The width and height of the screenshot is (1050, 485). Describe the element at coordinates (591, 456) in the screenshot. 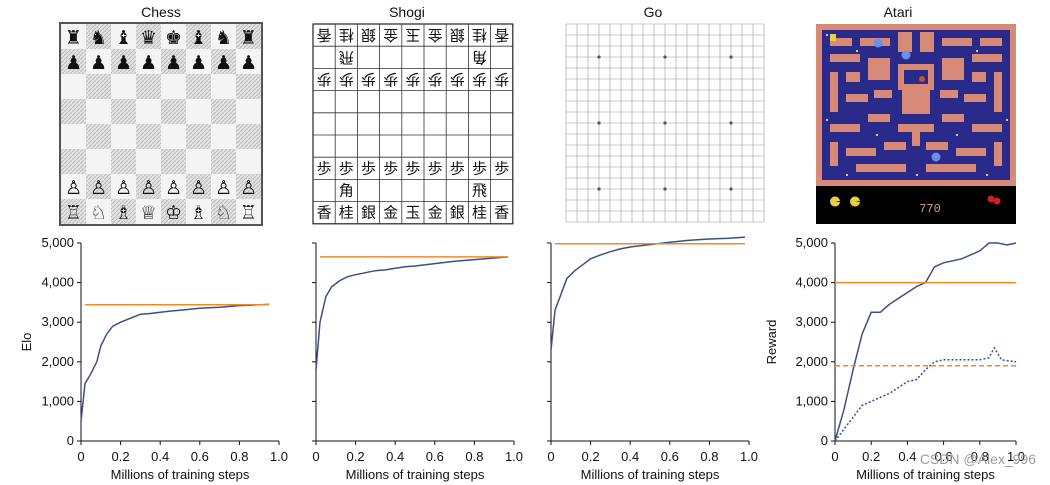

I see `x-tick-label: 0.2` at that location.